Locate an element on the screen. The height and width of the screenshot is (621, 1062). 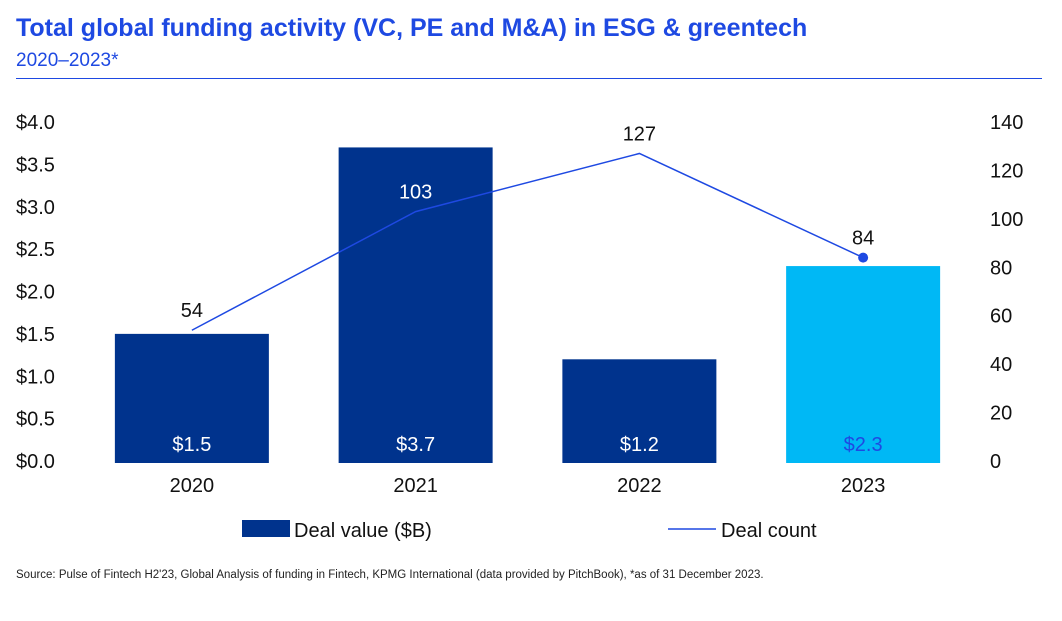
y-left-tick-label: $0.0 is located at coordinates (35, 462).